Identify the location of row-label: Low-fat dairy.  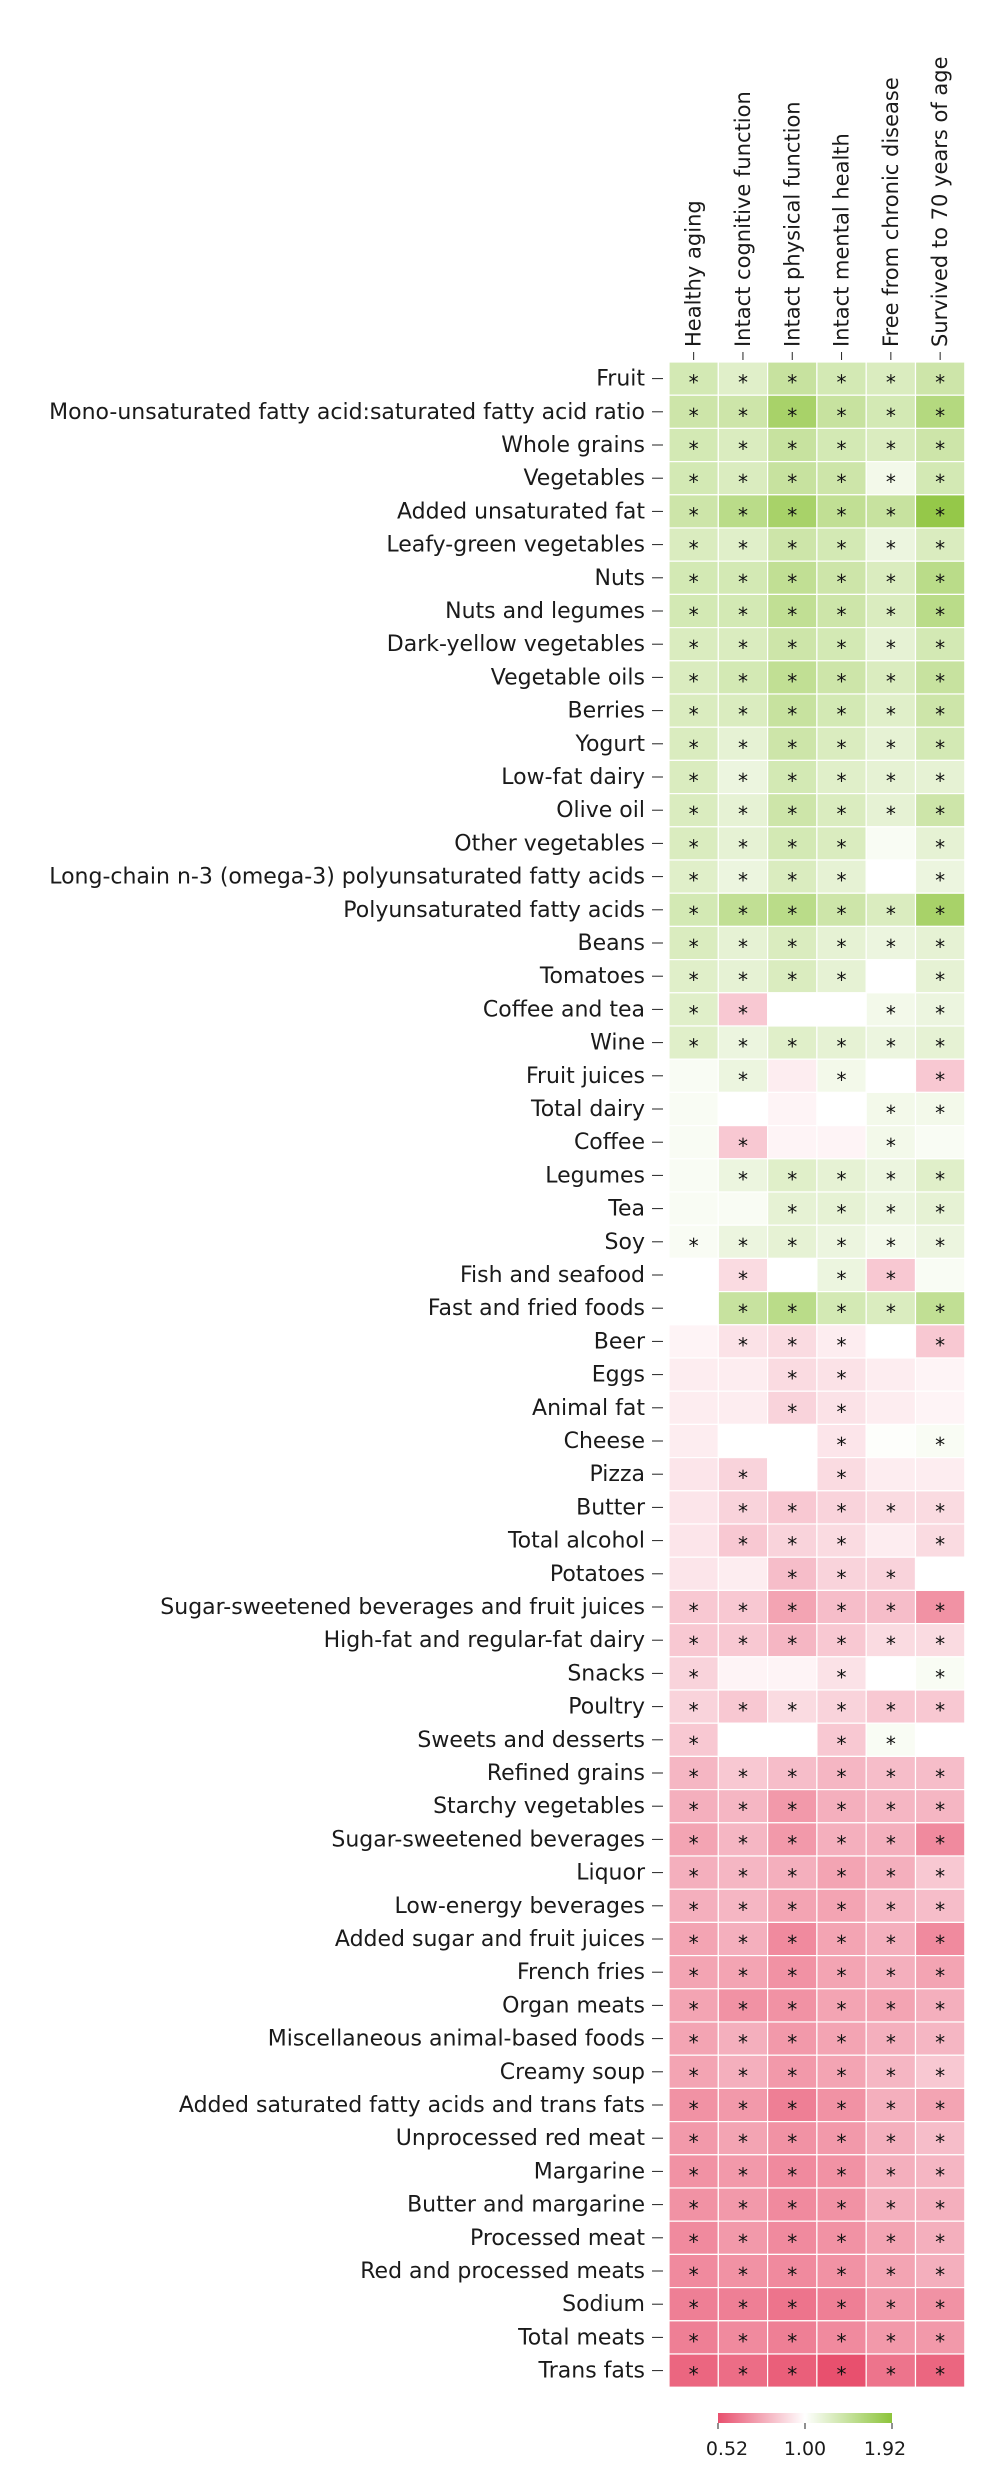
(573, 777).